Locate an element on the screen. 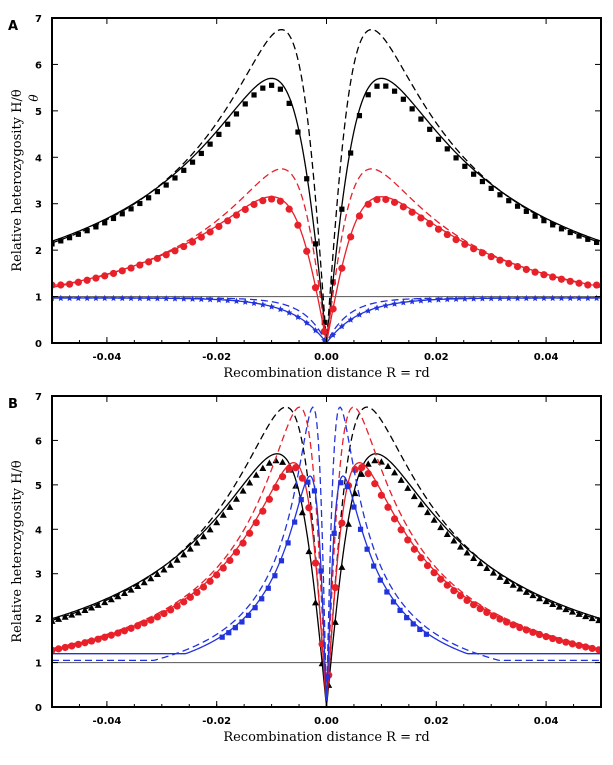 This screenshot has width=613, height=765. y-tick-label: 2 is located at coordinates (38, 619).